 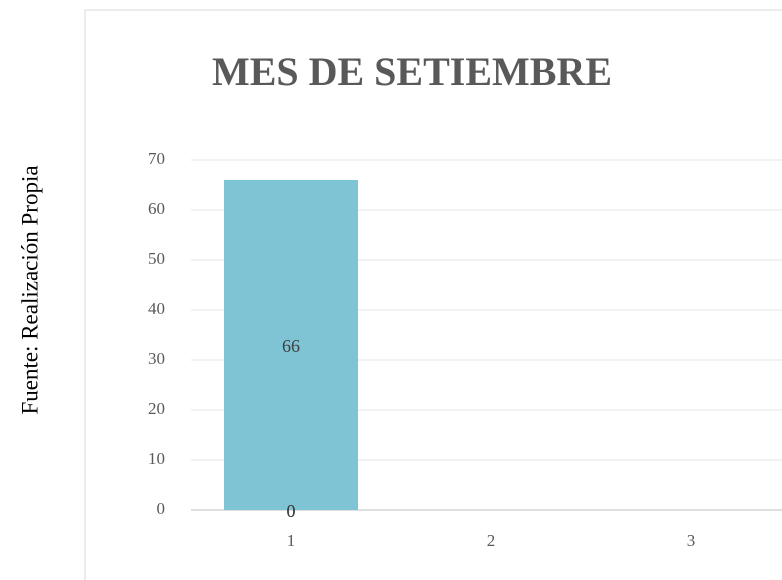 What do you see at coordinates (29, 289) in the screenshot?
I see `source-note: Fuente: Realización Propia` at bounding box center [29, 289].